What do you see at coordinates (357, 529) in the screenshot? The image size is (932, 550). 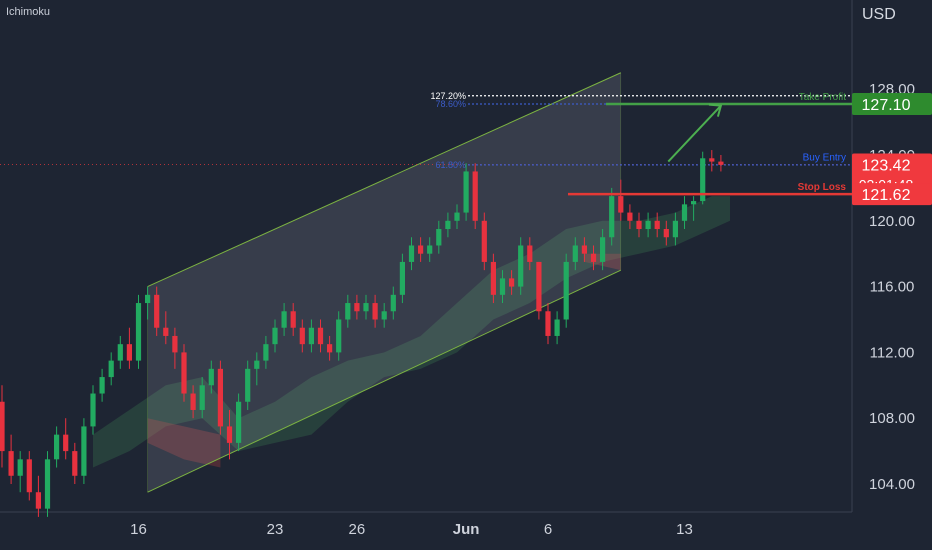 I see `x-tick-label: 26` at bounding box center [357, 529].